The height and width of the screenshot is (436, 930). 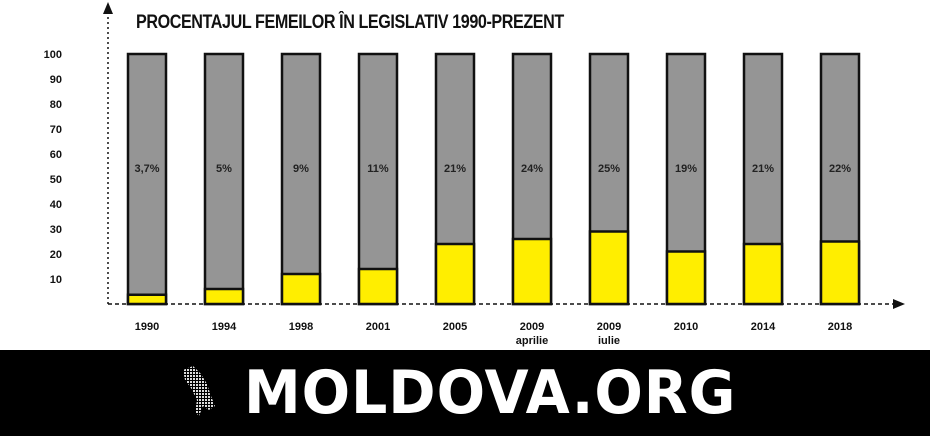 What do you see at coordinates (108, 8) in the screenshot?
I see `y-axis-arrow-icon` at bounding box center [108, 8].